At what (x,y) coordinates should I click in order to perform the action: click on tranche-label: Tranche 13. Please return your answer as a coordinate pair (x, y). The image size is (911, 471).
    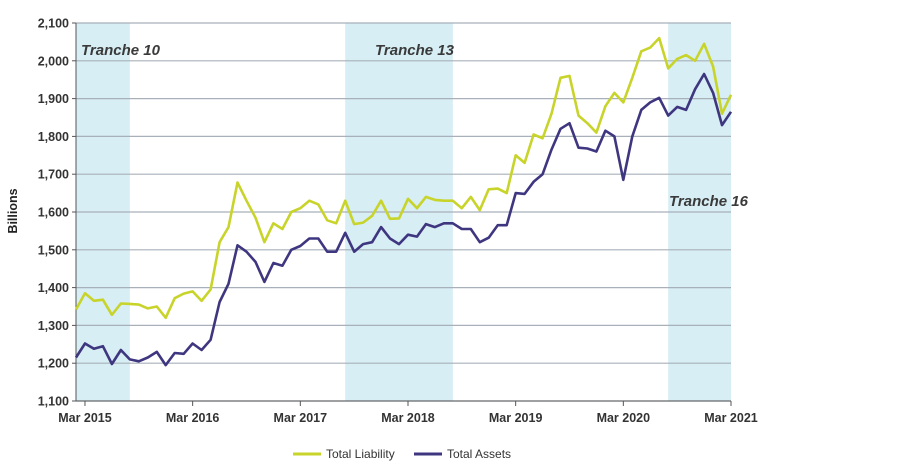
    Looking at the image, I should click on (415, 50).